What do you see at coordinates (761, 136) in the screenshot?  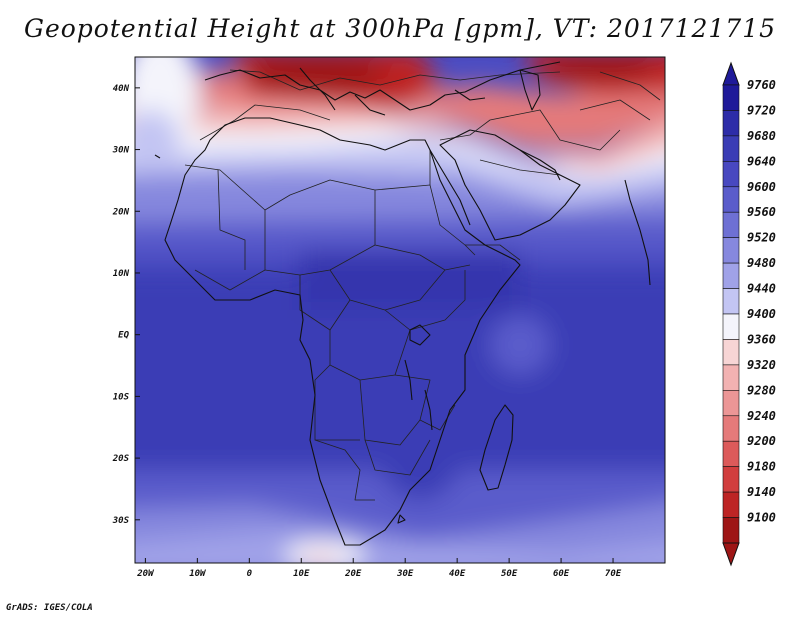 I see `colorbar-level-label: 9680` at bounding box center [761, 136].